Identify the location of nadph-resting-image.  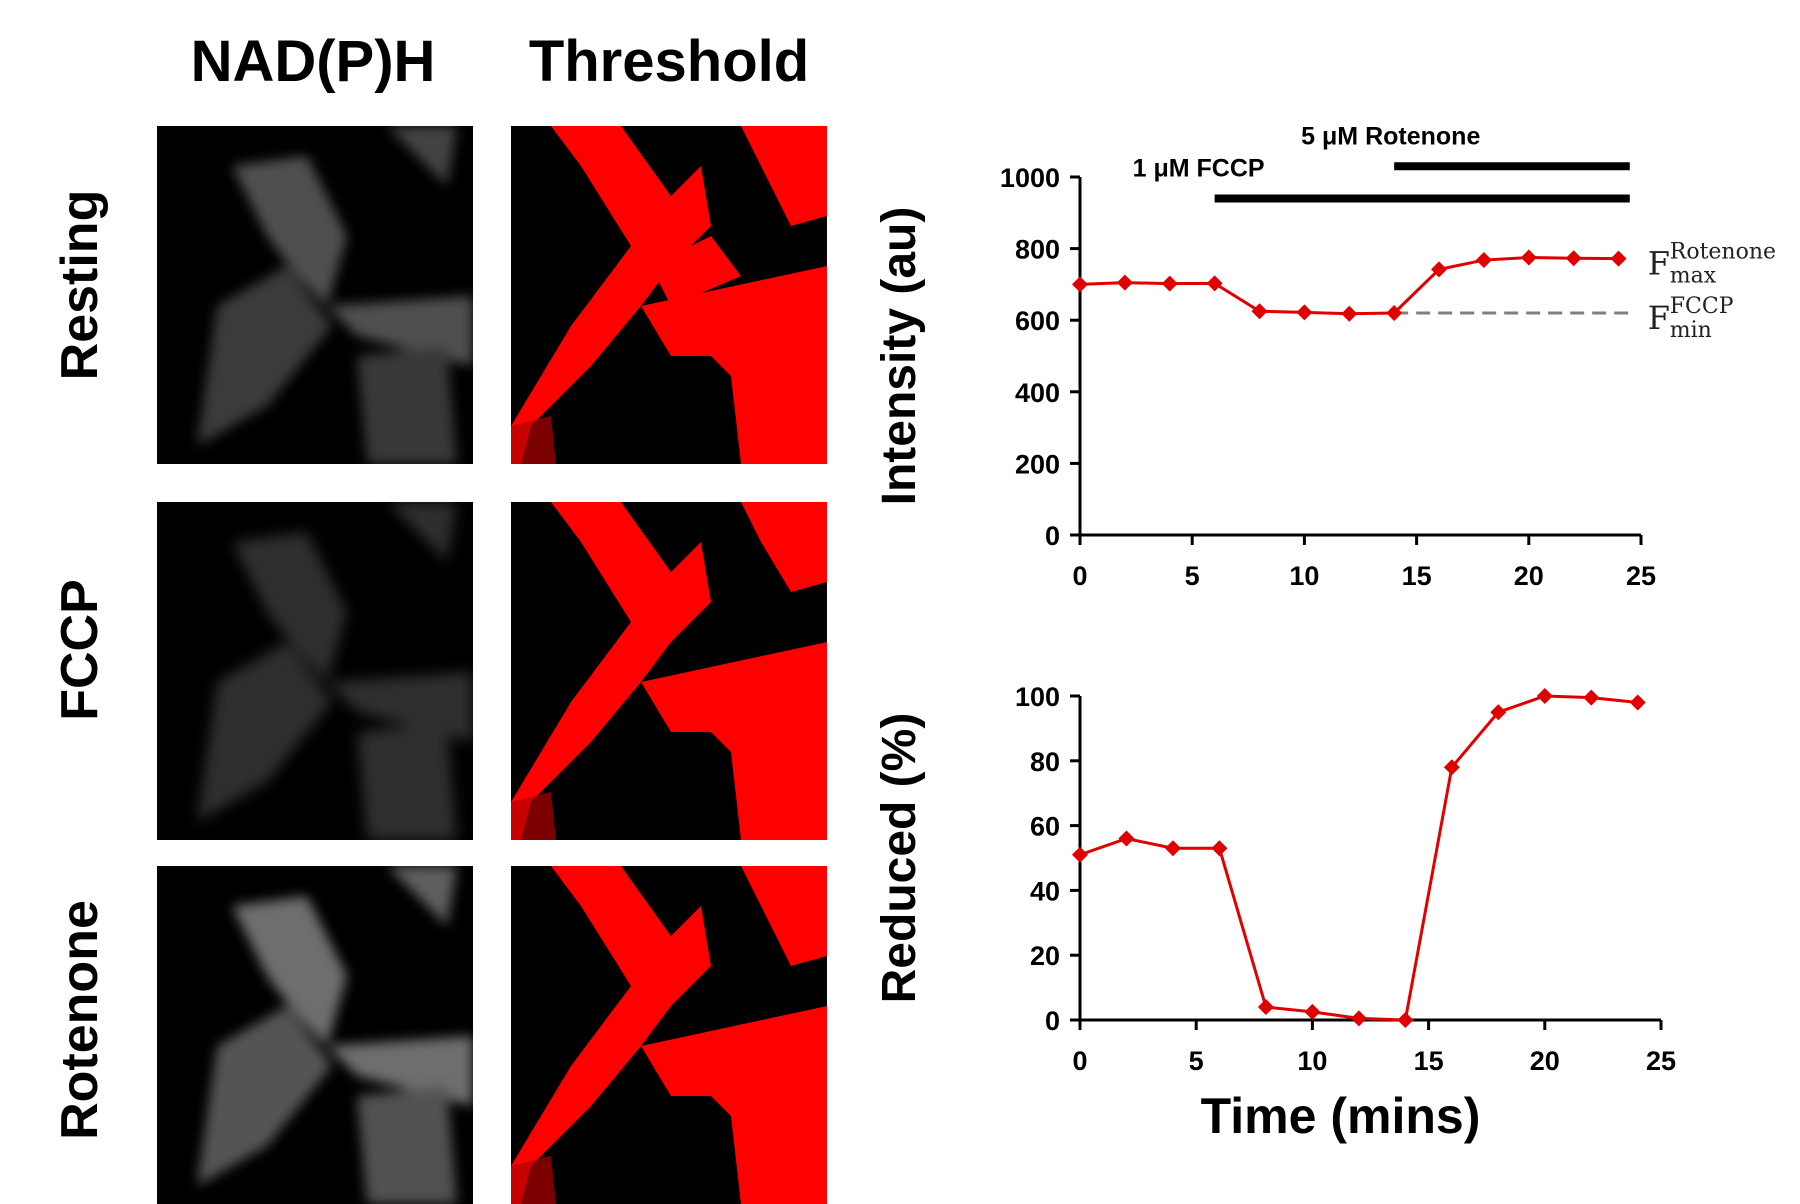
(315, 295).